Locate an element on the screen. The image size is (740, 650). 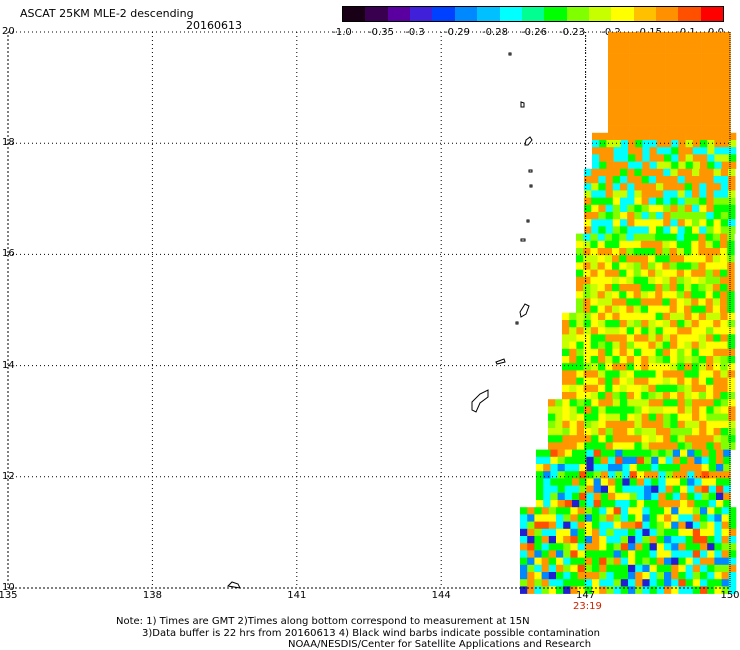
lat-tick-label: 14 is located at coordinates (8, 365).